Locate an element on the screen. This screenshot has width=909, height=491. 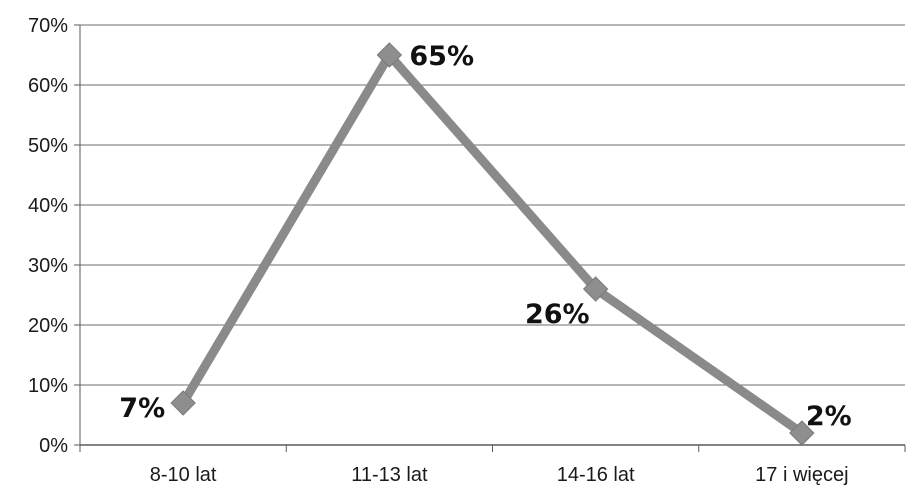
x-tick-label: 11-13 lat is located at coordinates (389, 475).